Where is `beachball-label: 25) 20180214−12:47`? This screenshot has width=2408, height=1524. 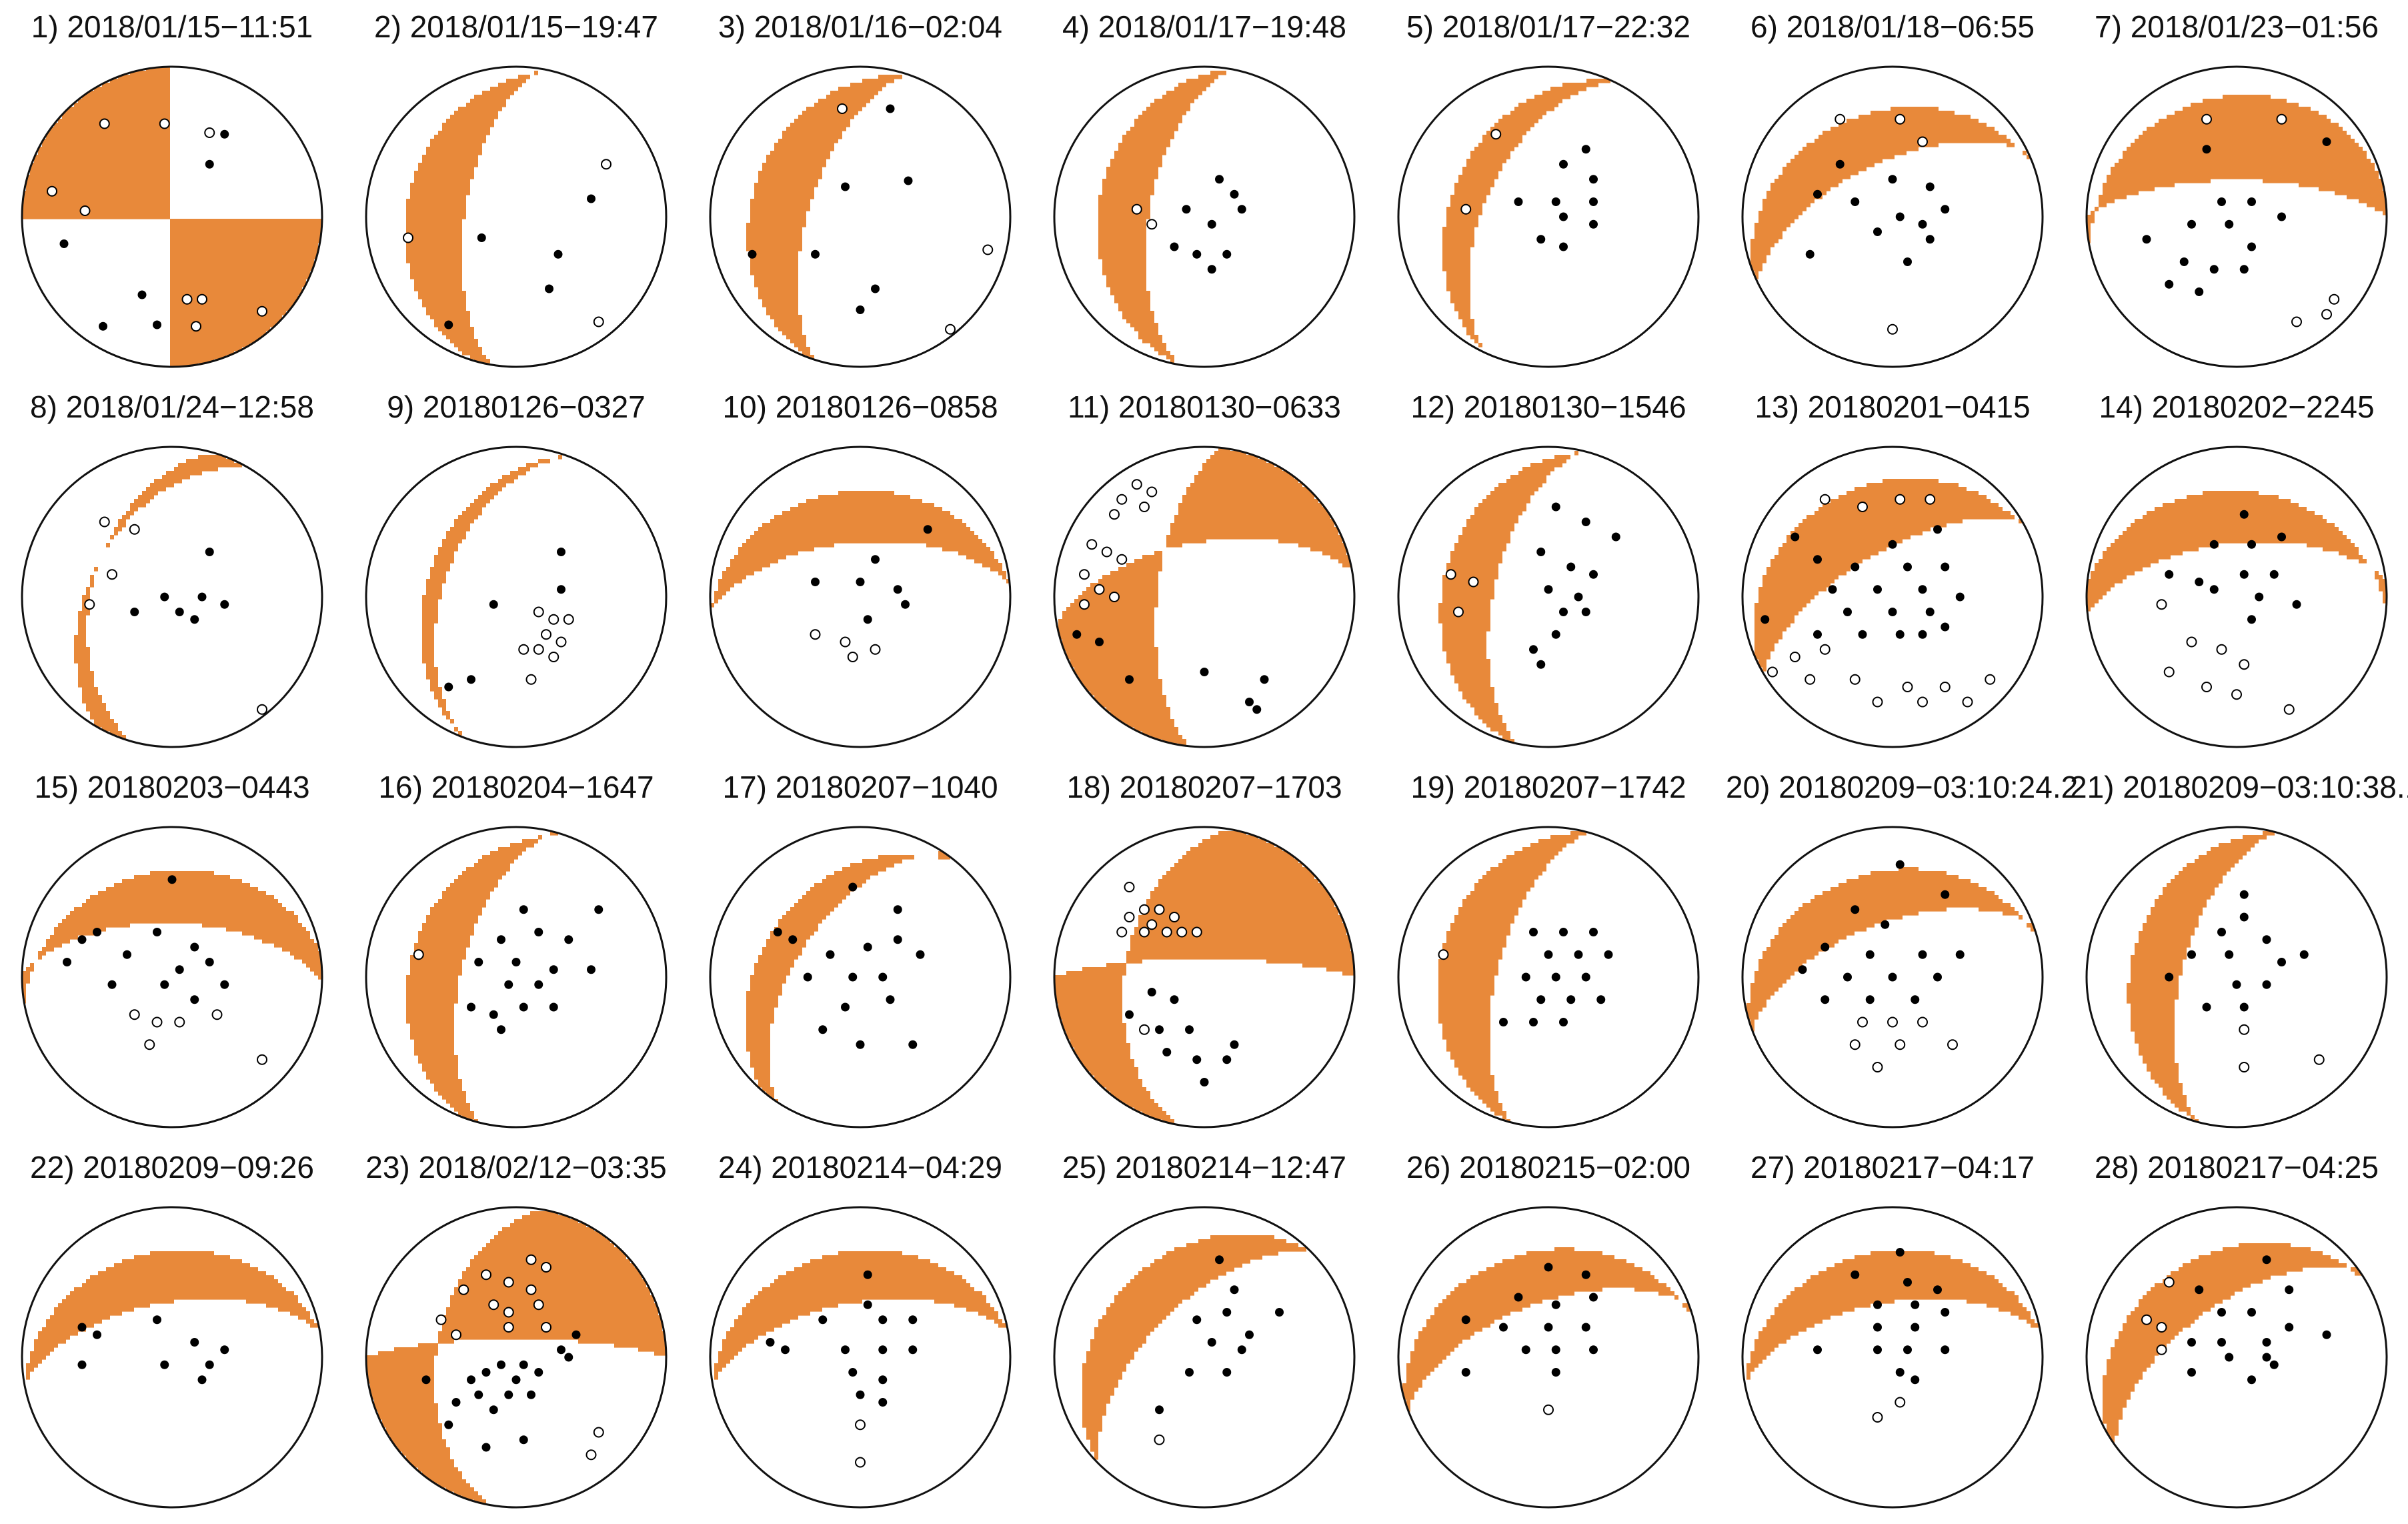 beachball-label: 25) 20180214−12:47 is located at coordinates (1204, 1167).